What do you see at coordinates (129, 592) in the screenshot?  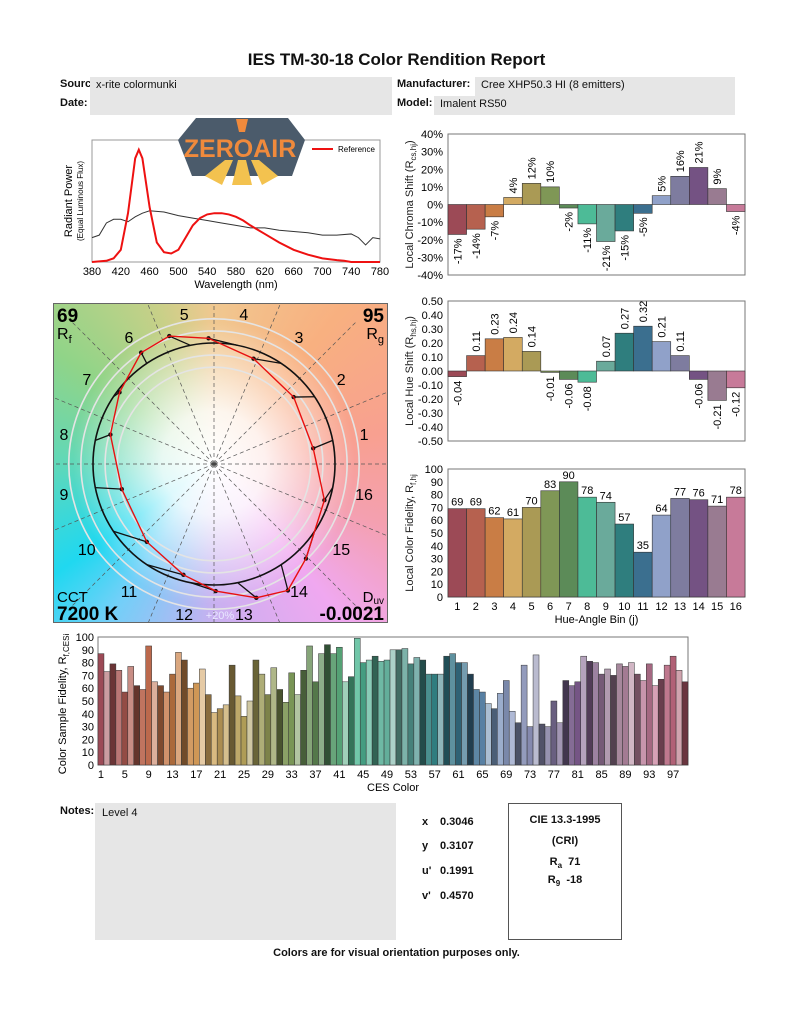 I see `bin-number-label: 11` at bounding box center [129, 592].